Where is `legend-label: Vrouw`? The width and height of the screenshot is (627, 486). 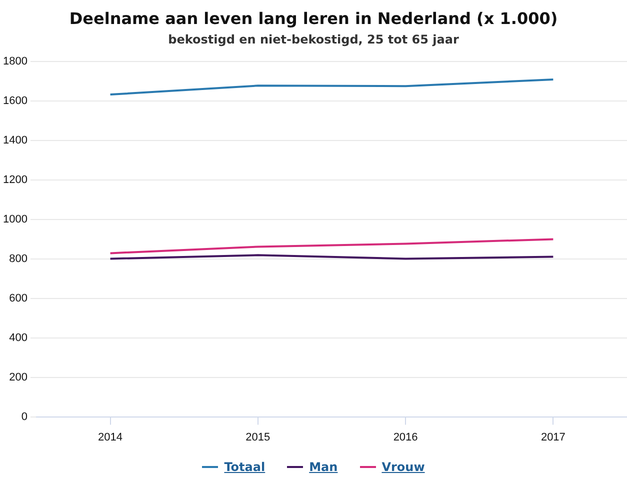
legend-label: Vrouw is located at coordinates (403, 467).